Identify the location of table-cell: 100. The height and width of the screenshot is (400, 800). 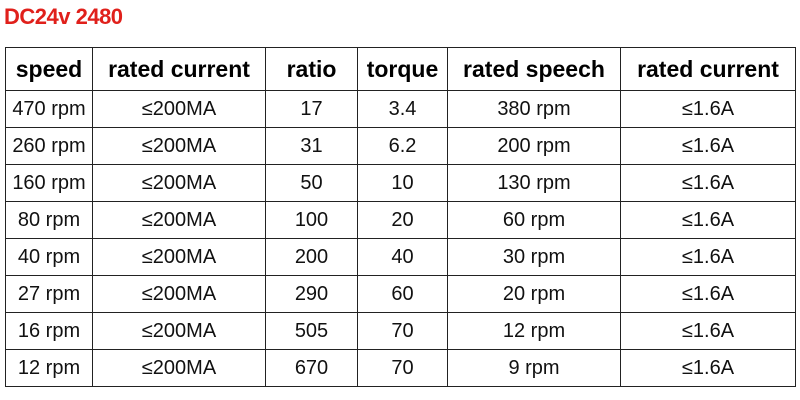
(311, 220).